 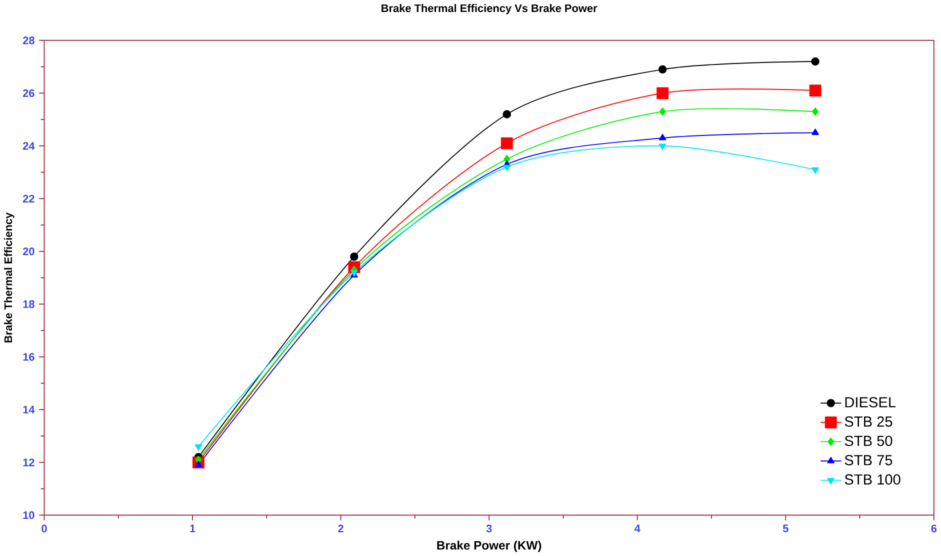 I want to click on y-tick-label: 18, so click(x=28, y=304).